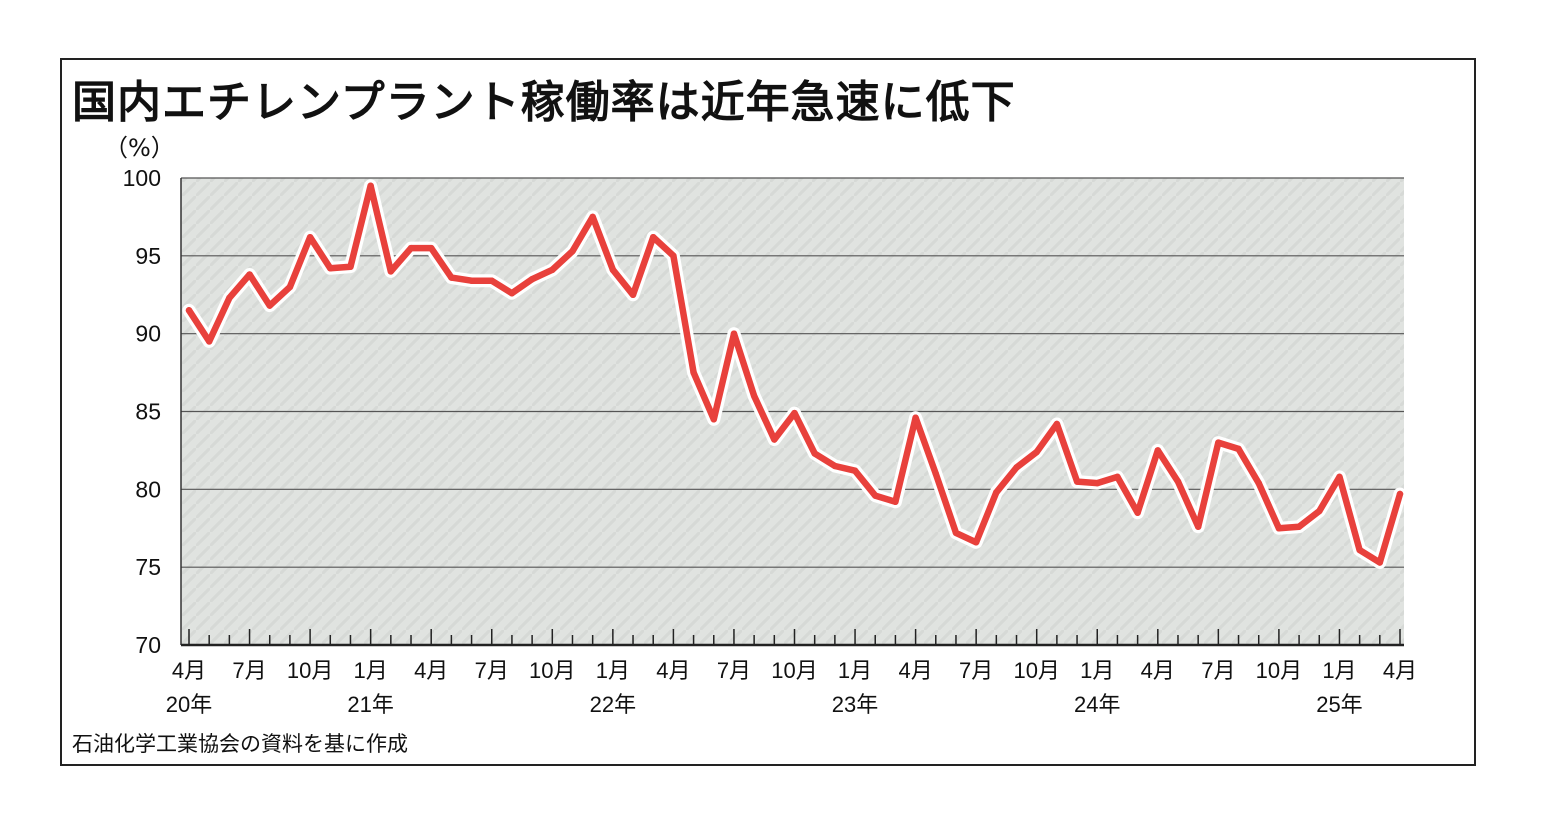  I want to click on y-tick-label: 90, so click(148, 334).